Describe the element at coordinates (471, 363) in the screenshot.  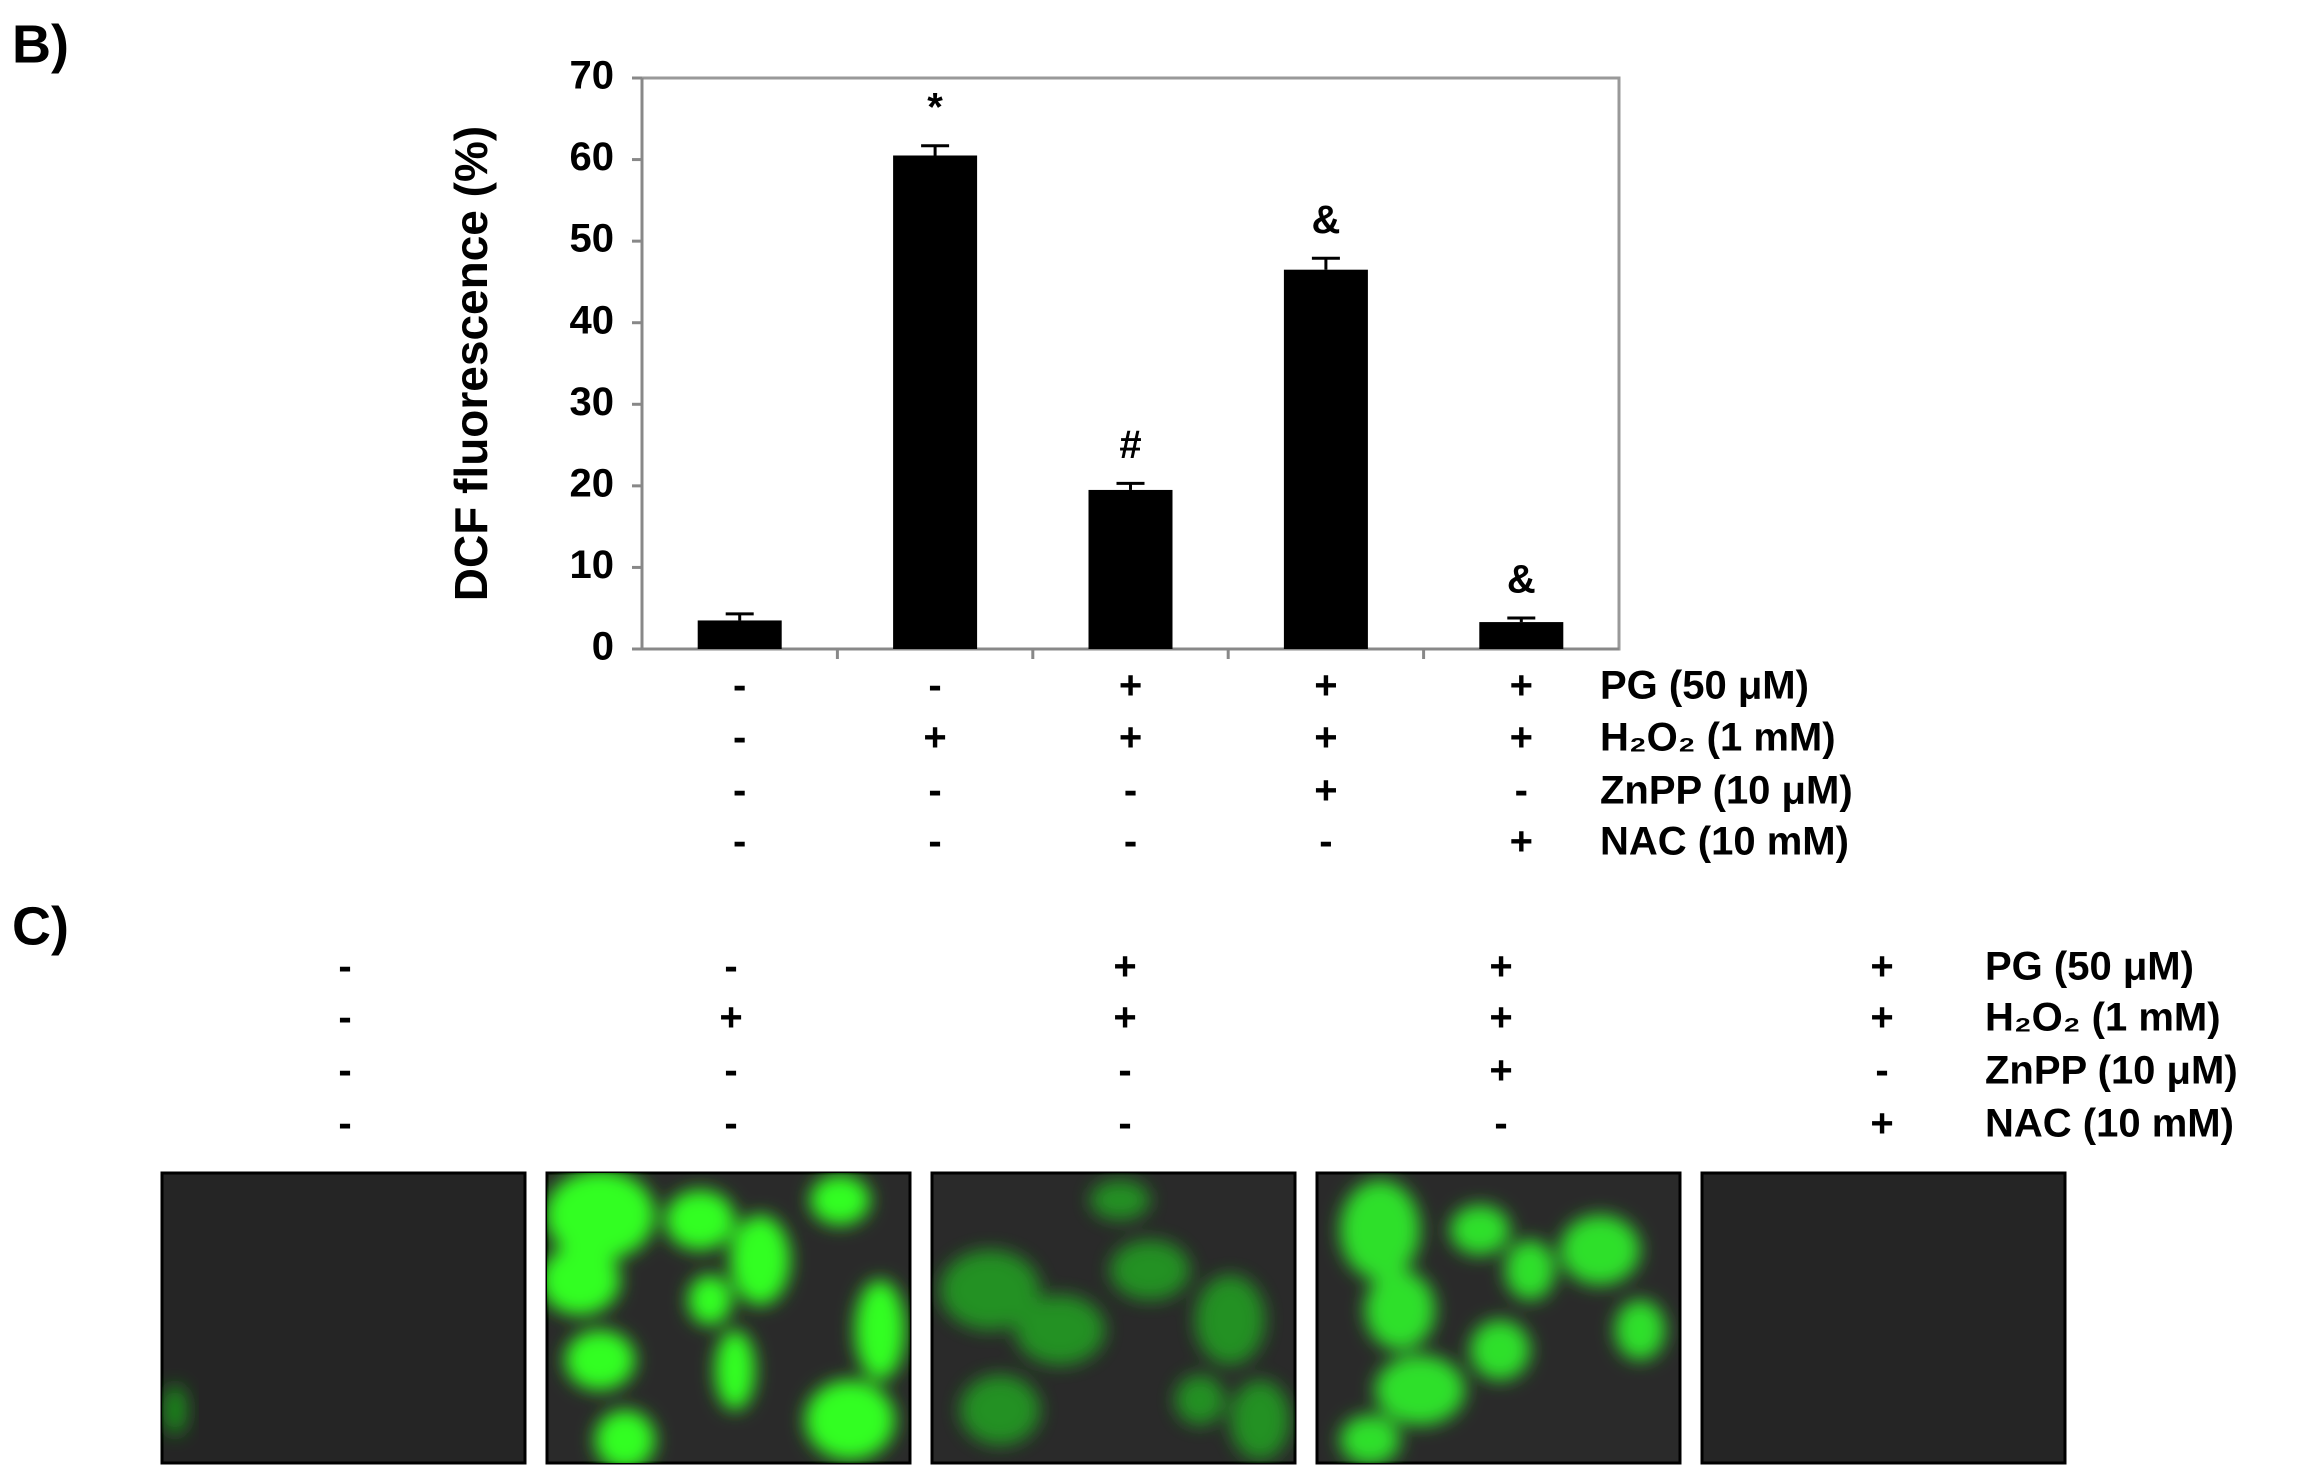
I see `y-axis-label: DCF fluorescence (%)` at that location.